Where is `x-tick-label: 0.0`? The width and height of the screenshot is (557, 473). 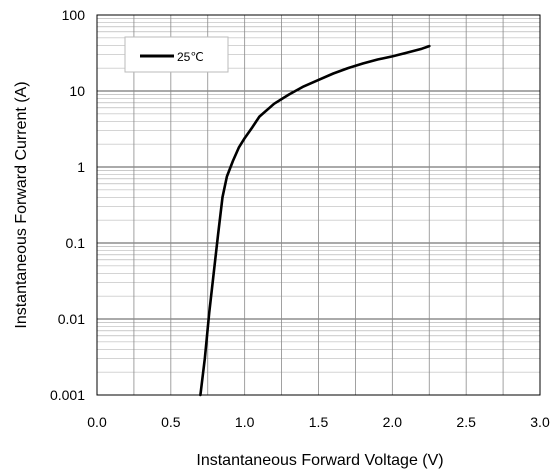
x-tick-label: 0.0 is located at coordinates (97, 422).